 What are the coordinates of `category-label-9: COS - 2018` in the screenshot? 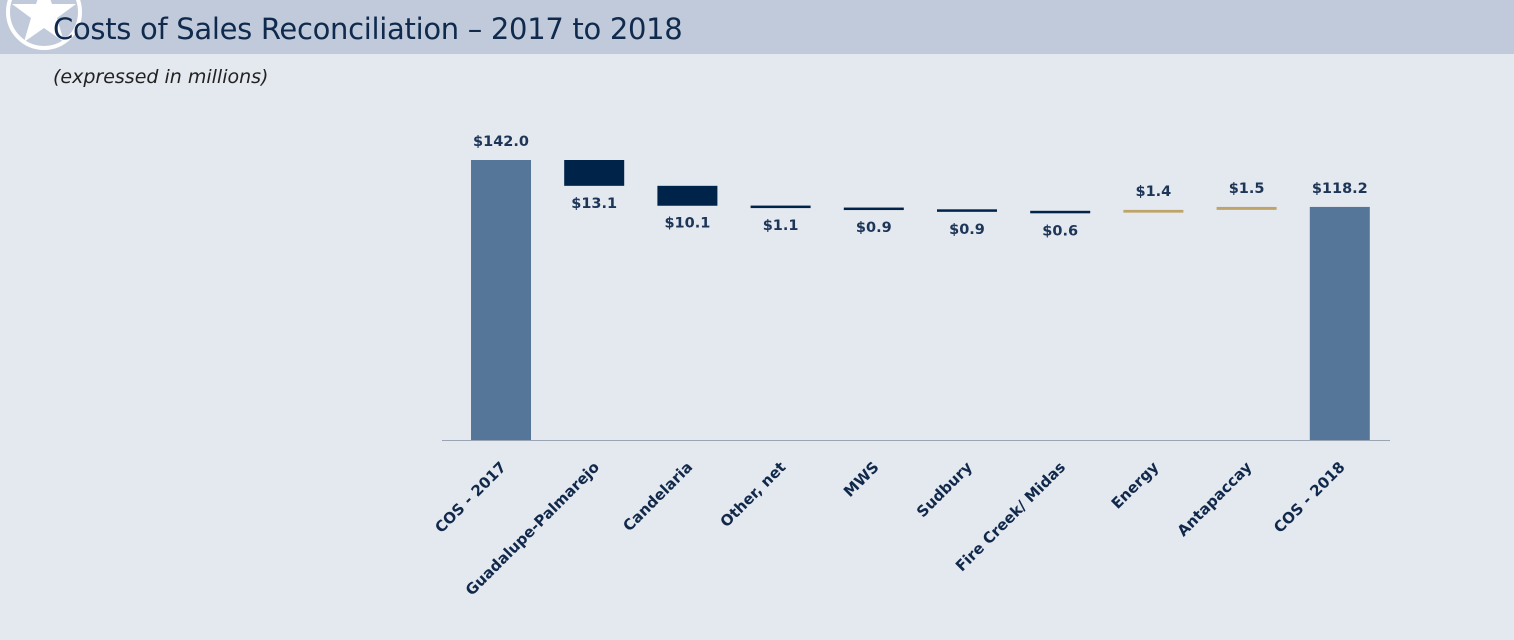 It's located at (1309, 497).